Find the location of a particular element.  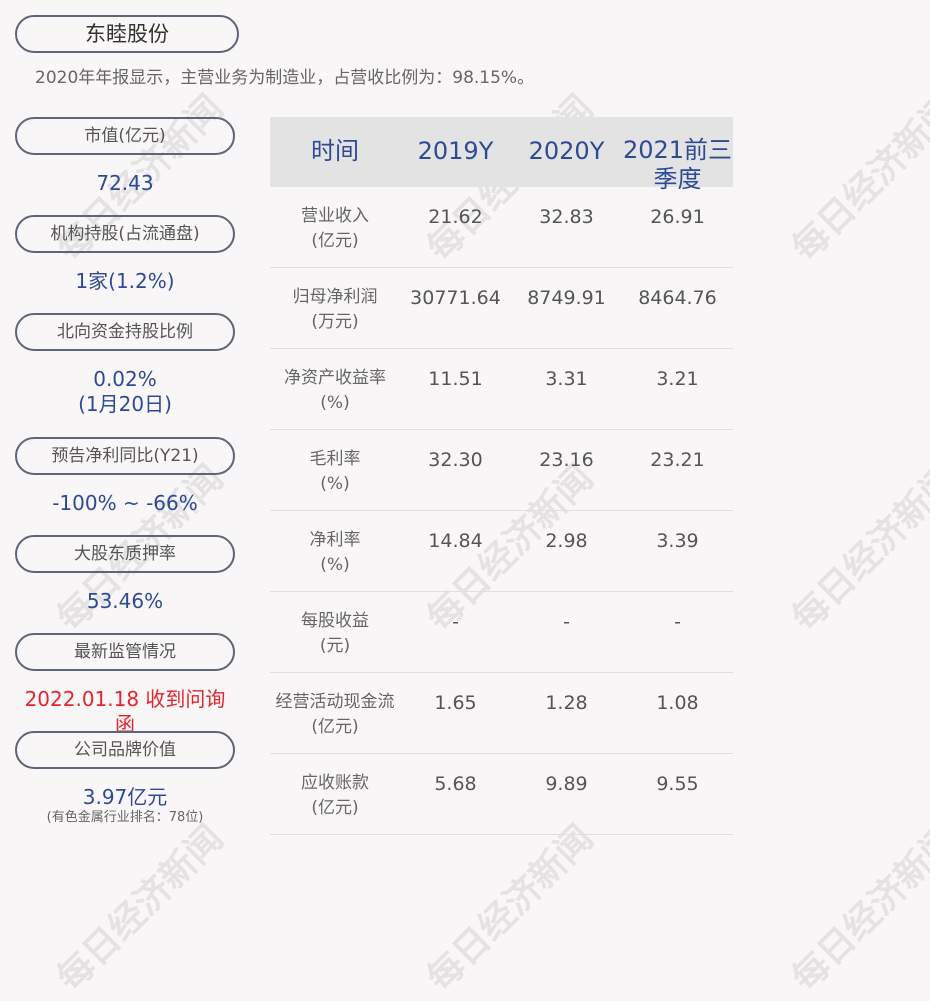

metric-label: 机构持股(占流通盘) is located at coordinates (125, 234).